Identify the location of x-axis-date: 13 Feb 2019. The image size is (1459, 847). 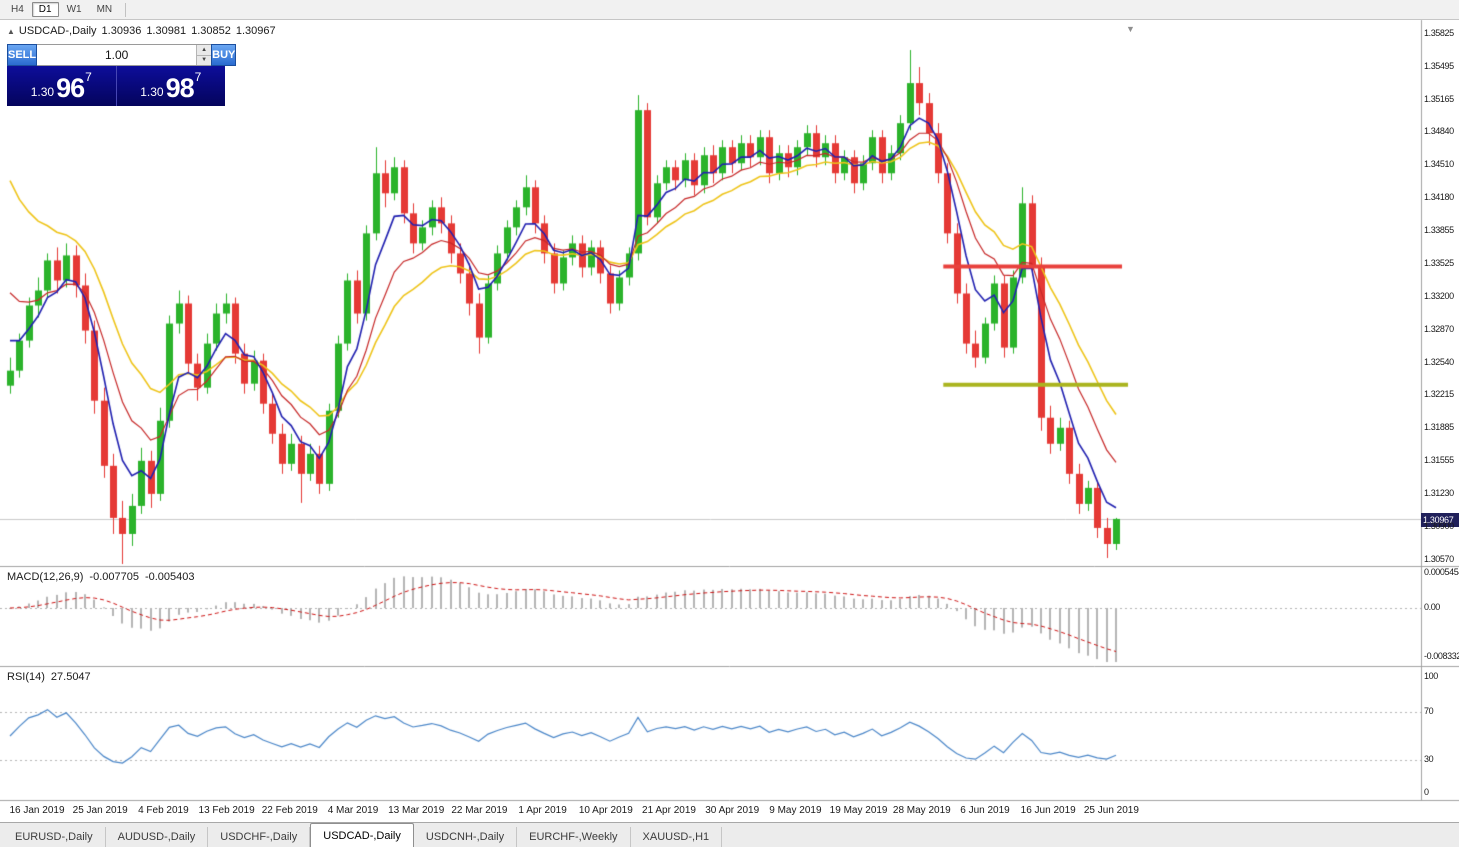
(226, 810).